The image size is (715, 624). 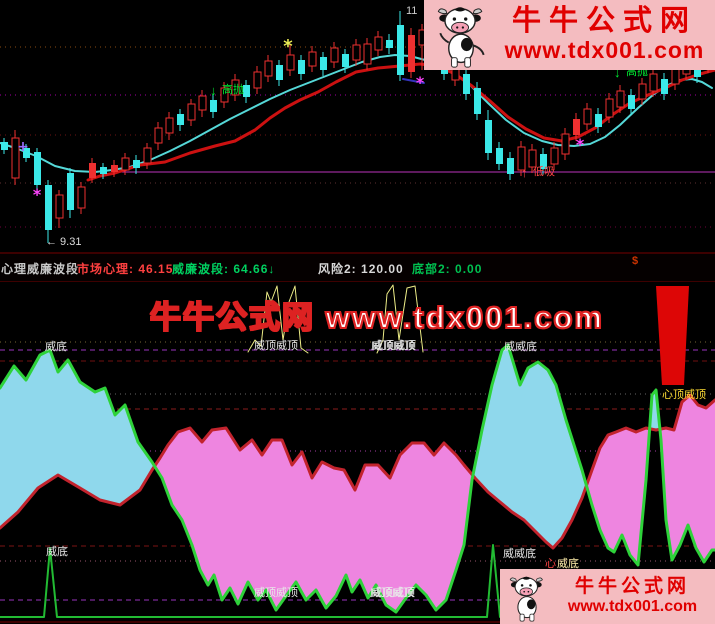 I want to click on risk2-reading: 风险2: 120.00, so click(x=361, y=268).